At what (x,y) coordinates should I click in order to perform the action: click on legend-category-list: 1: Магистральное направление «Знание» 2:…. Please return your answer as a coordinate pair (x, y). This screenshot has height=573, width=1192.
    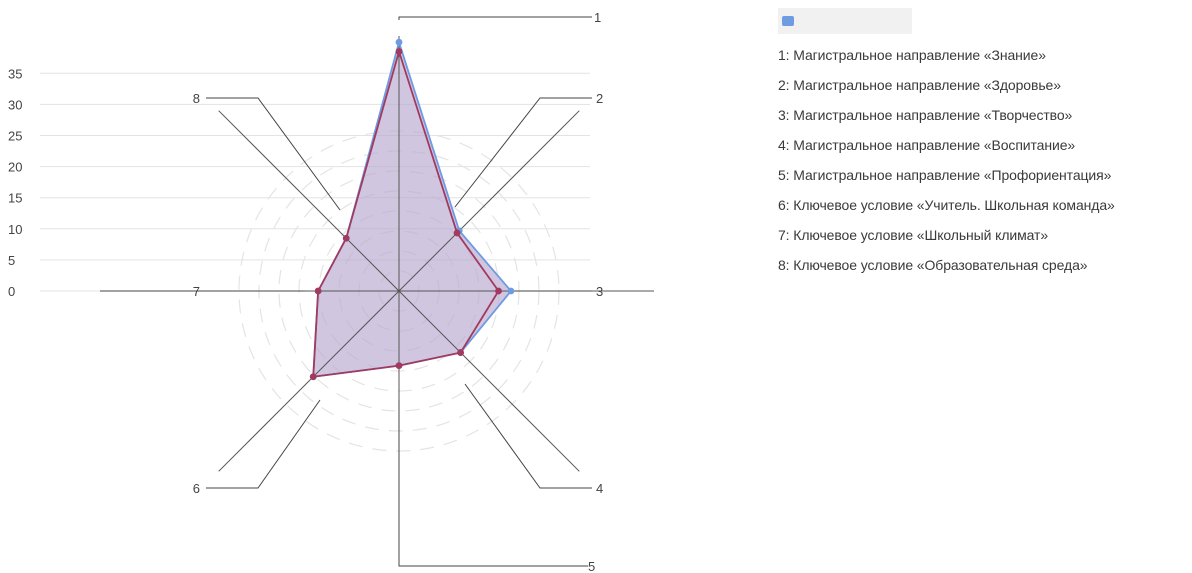
    Looking at the image, I should click on (983, 160).